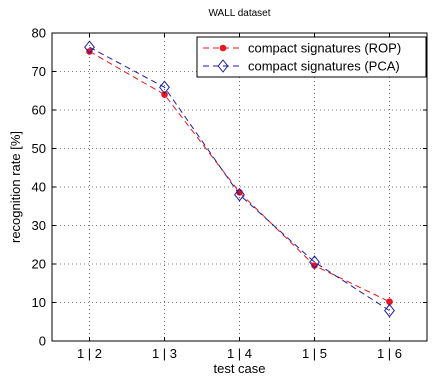  What do you see at coordinates (239, 353) in the screenshot?
I see `x-tick-label: 1 | 4` at bounding box center [239, 353].